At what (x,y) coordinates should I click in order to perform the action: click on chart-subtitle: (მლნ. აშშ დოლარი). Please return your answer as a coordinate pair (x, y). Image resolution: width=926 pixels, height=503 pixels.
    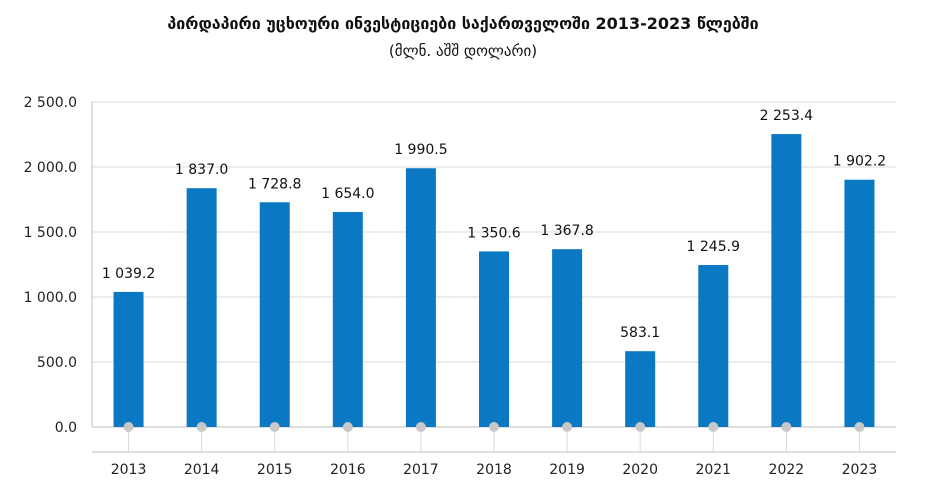
    Looking at the image, I should click on (463, 51).